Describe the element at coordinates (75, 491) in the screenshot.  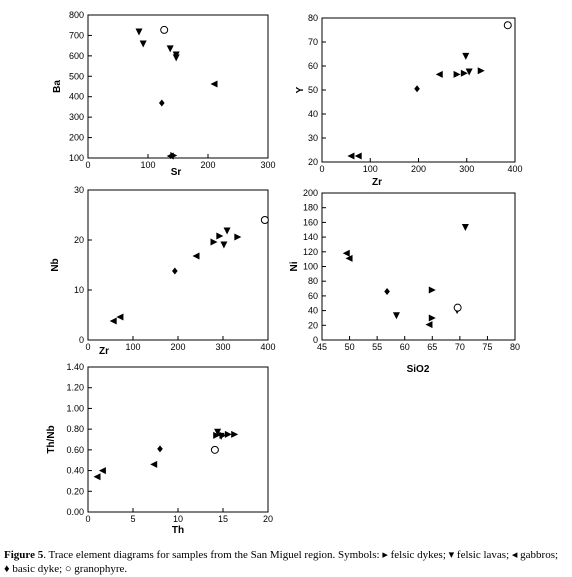
I see `y-tick-label: 0.20` at that location.